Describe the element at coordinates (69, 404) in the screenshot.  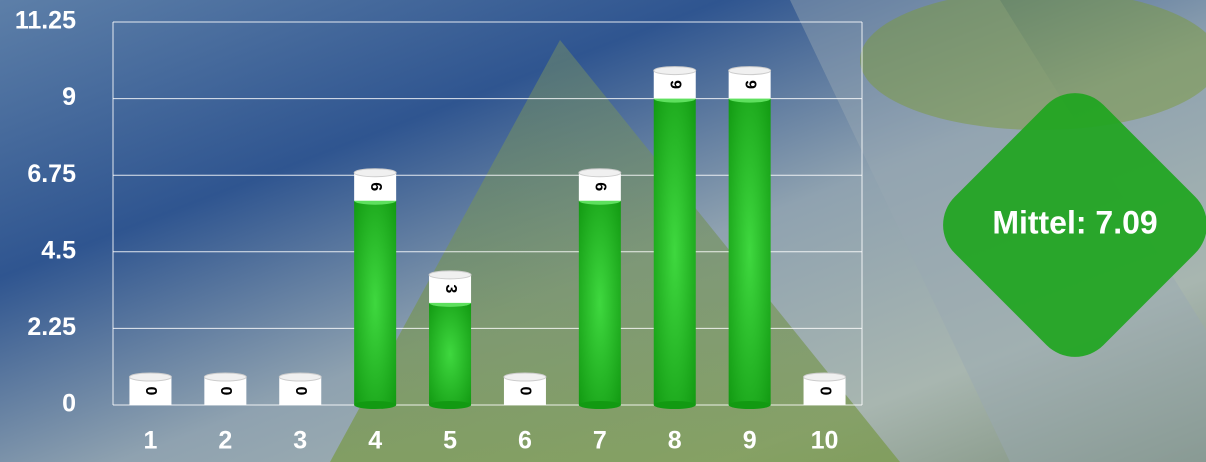
I see `y-tick-label: 0` at that location.